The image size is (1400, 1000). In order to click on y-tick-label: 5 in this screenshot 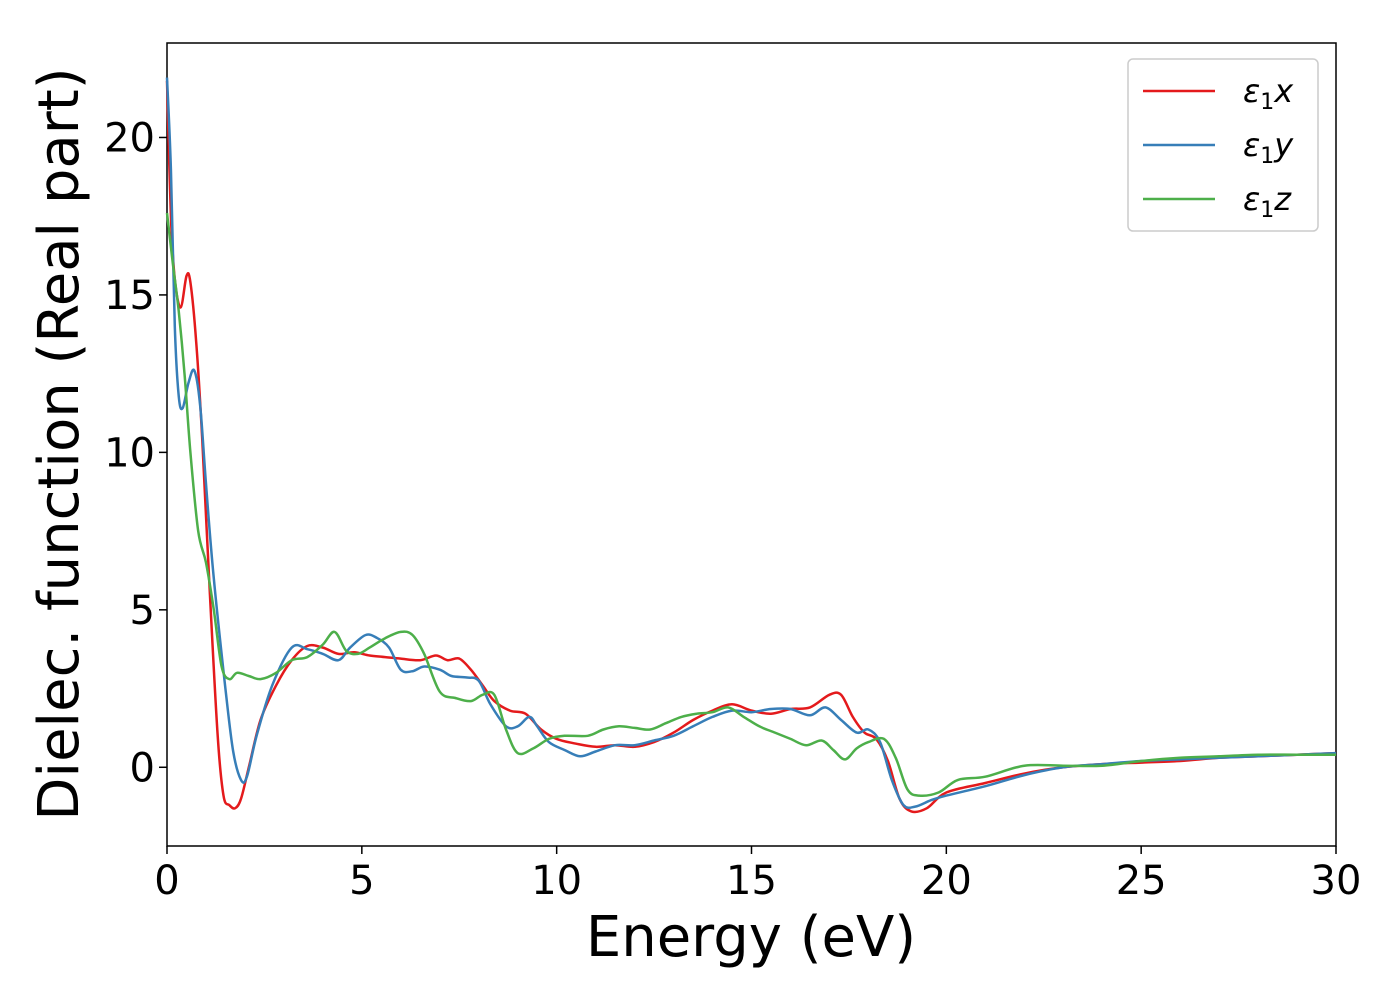, I will do `click(142, 611)`.